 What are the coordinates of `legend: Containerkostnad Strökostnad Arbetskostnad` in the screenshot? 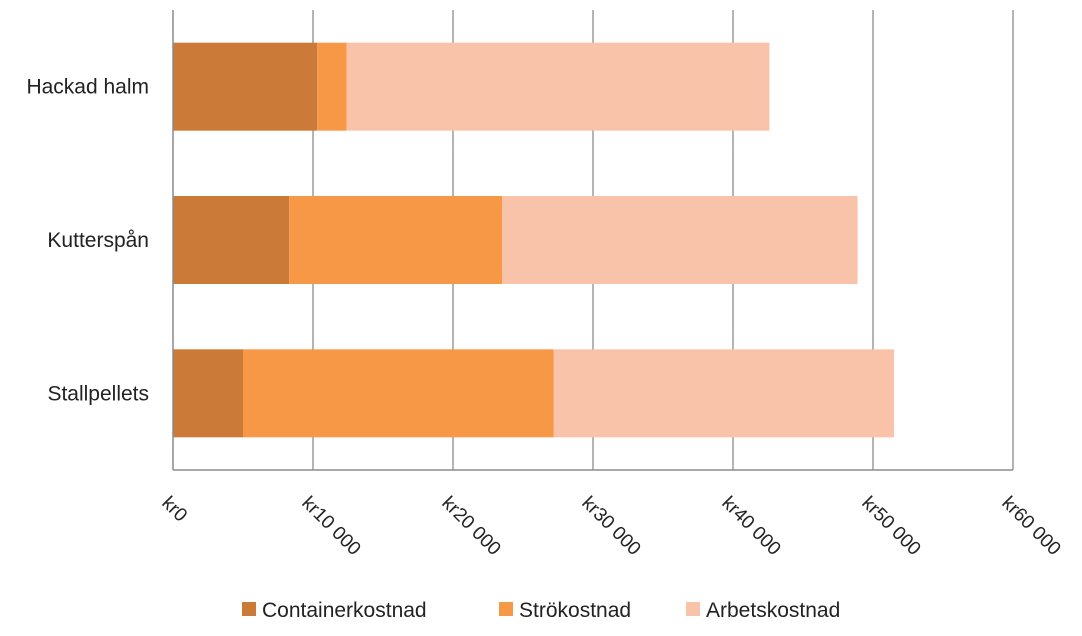 It's located at (541, 610).